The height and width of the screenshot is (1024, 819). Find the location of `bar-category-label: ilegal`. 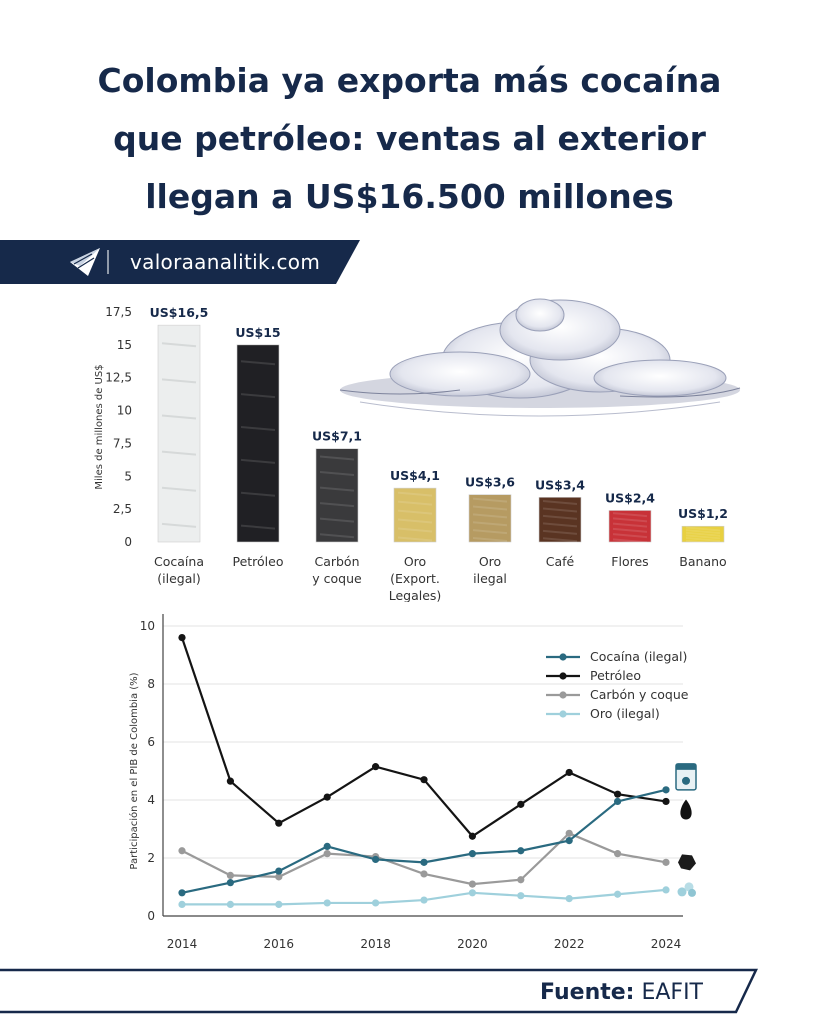

bar-category-label: ilegal is located at coordinates (490, 578).